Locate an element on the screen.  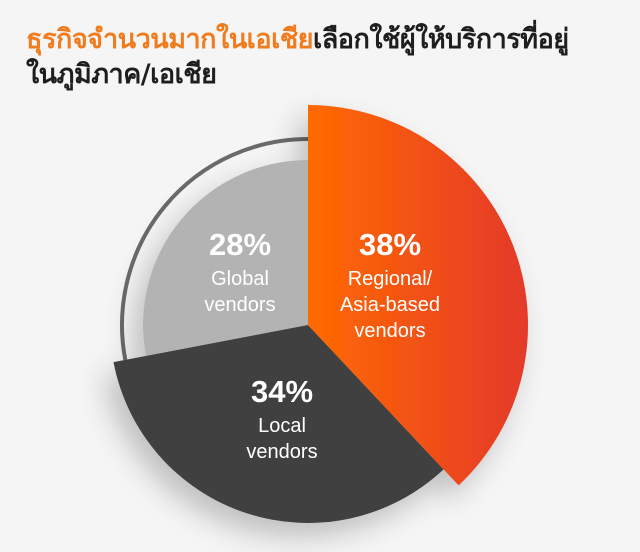
slice-category-label: Global is located at coordinates (240, 279).